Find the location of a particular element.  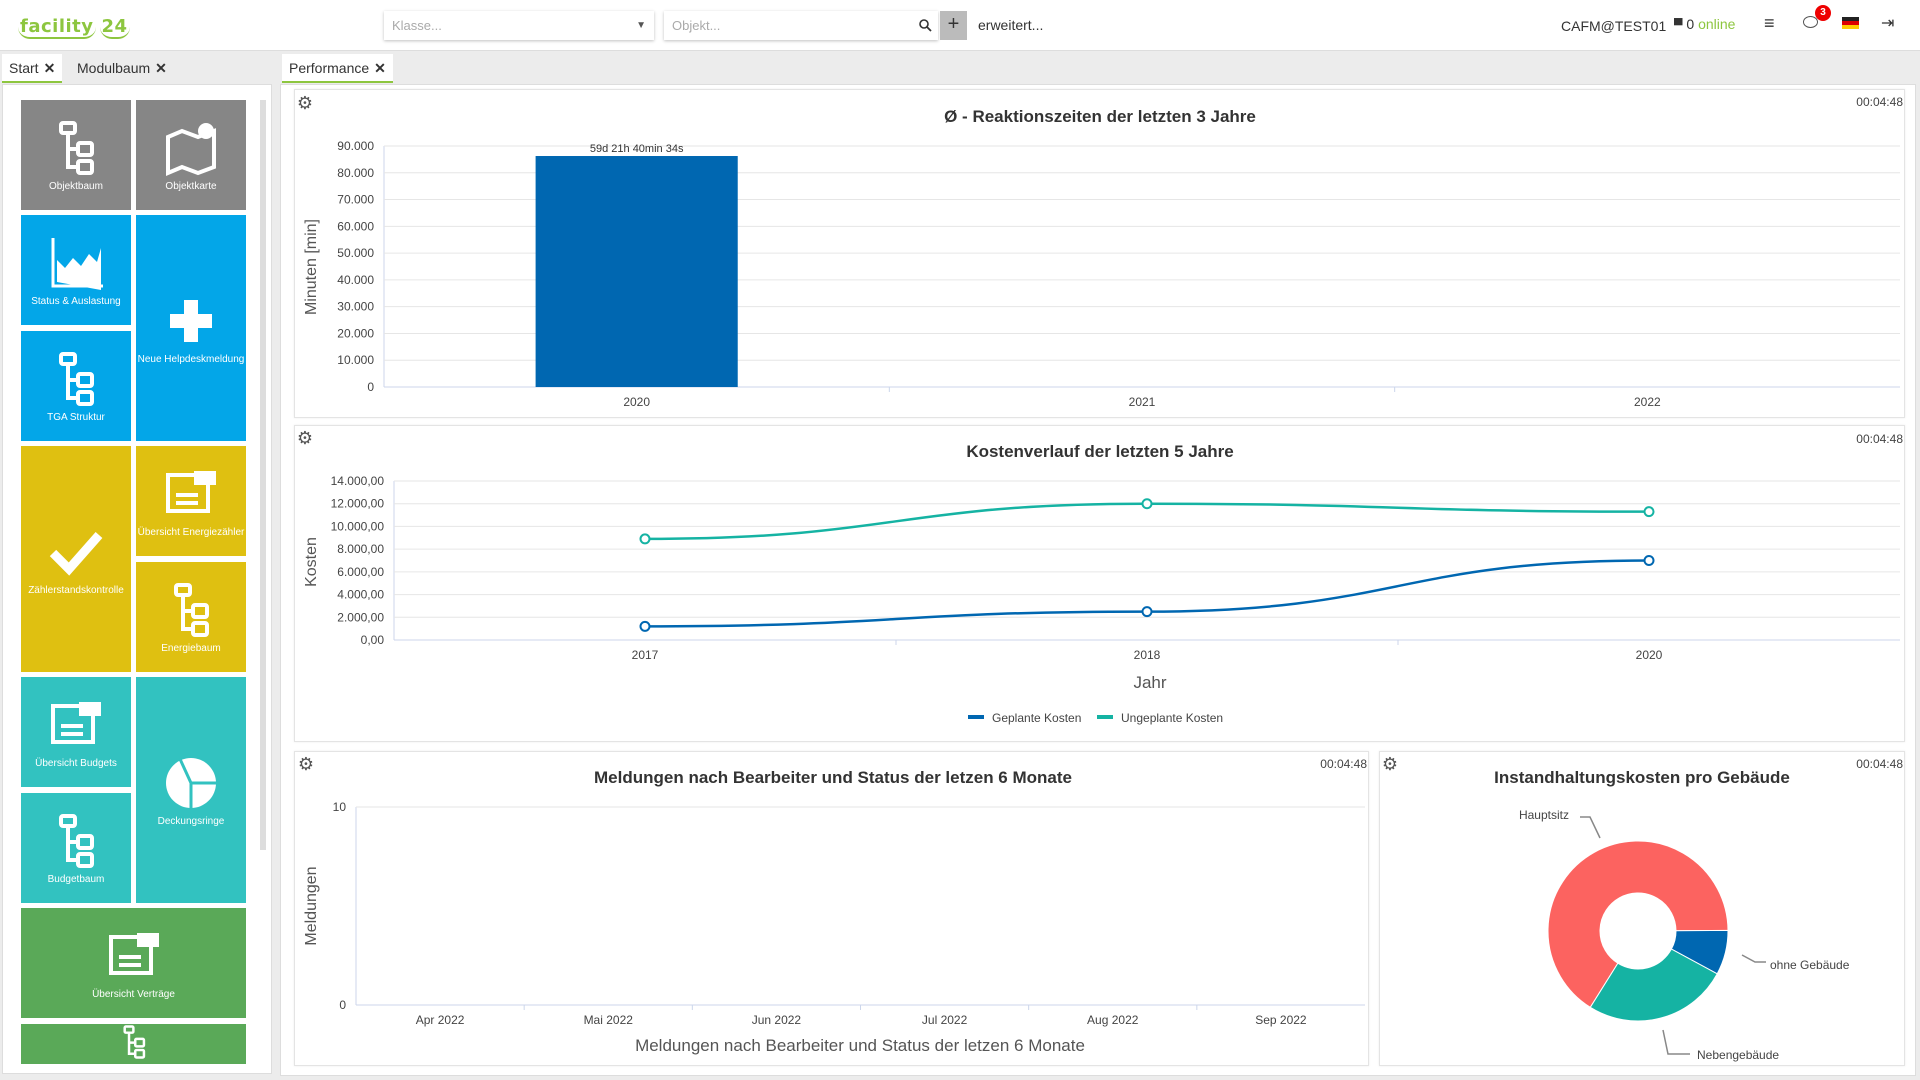

german-flag-icon is located at coordinates (1850, 23).